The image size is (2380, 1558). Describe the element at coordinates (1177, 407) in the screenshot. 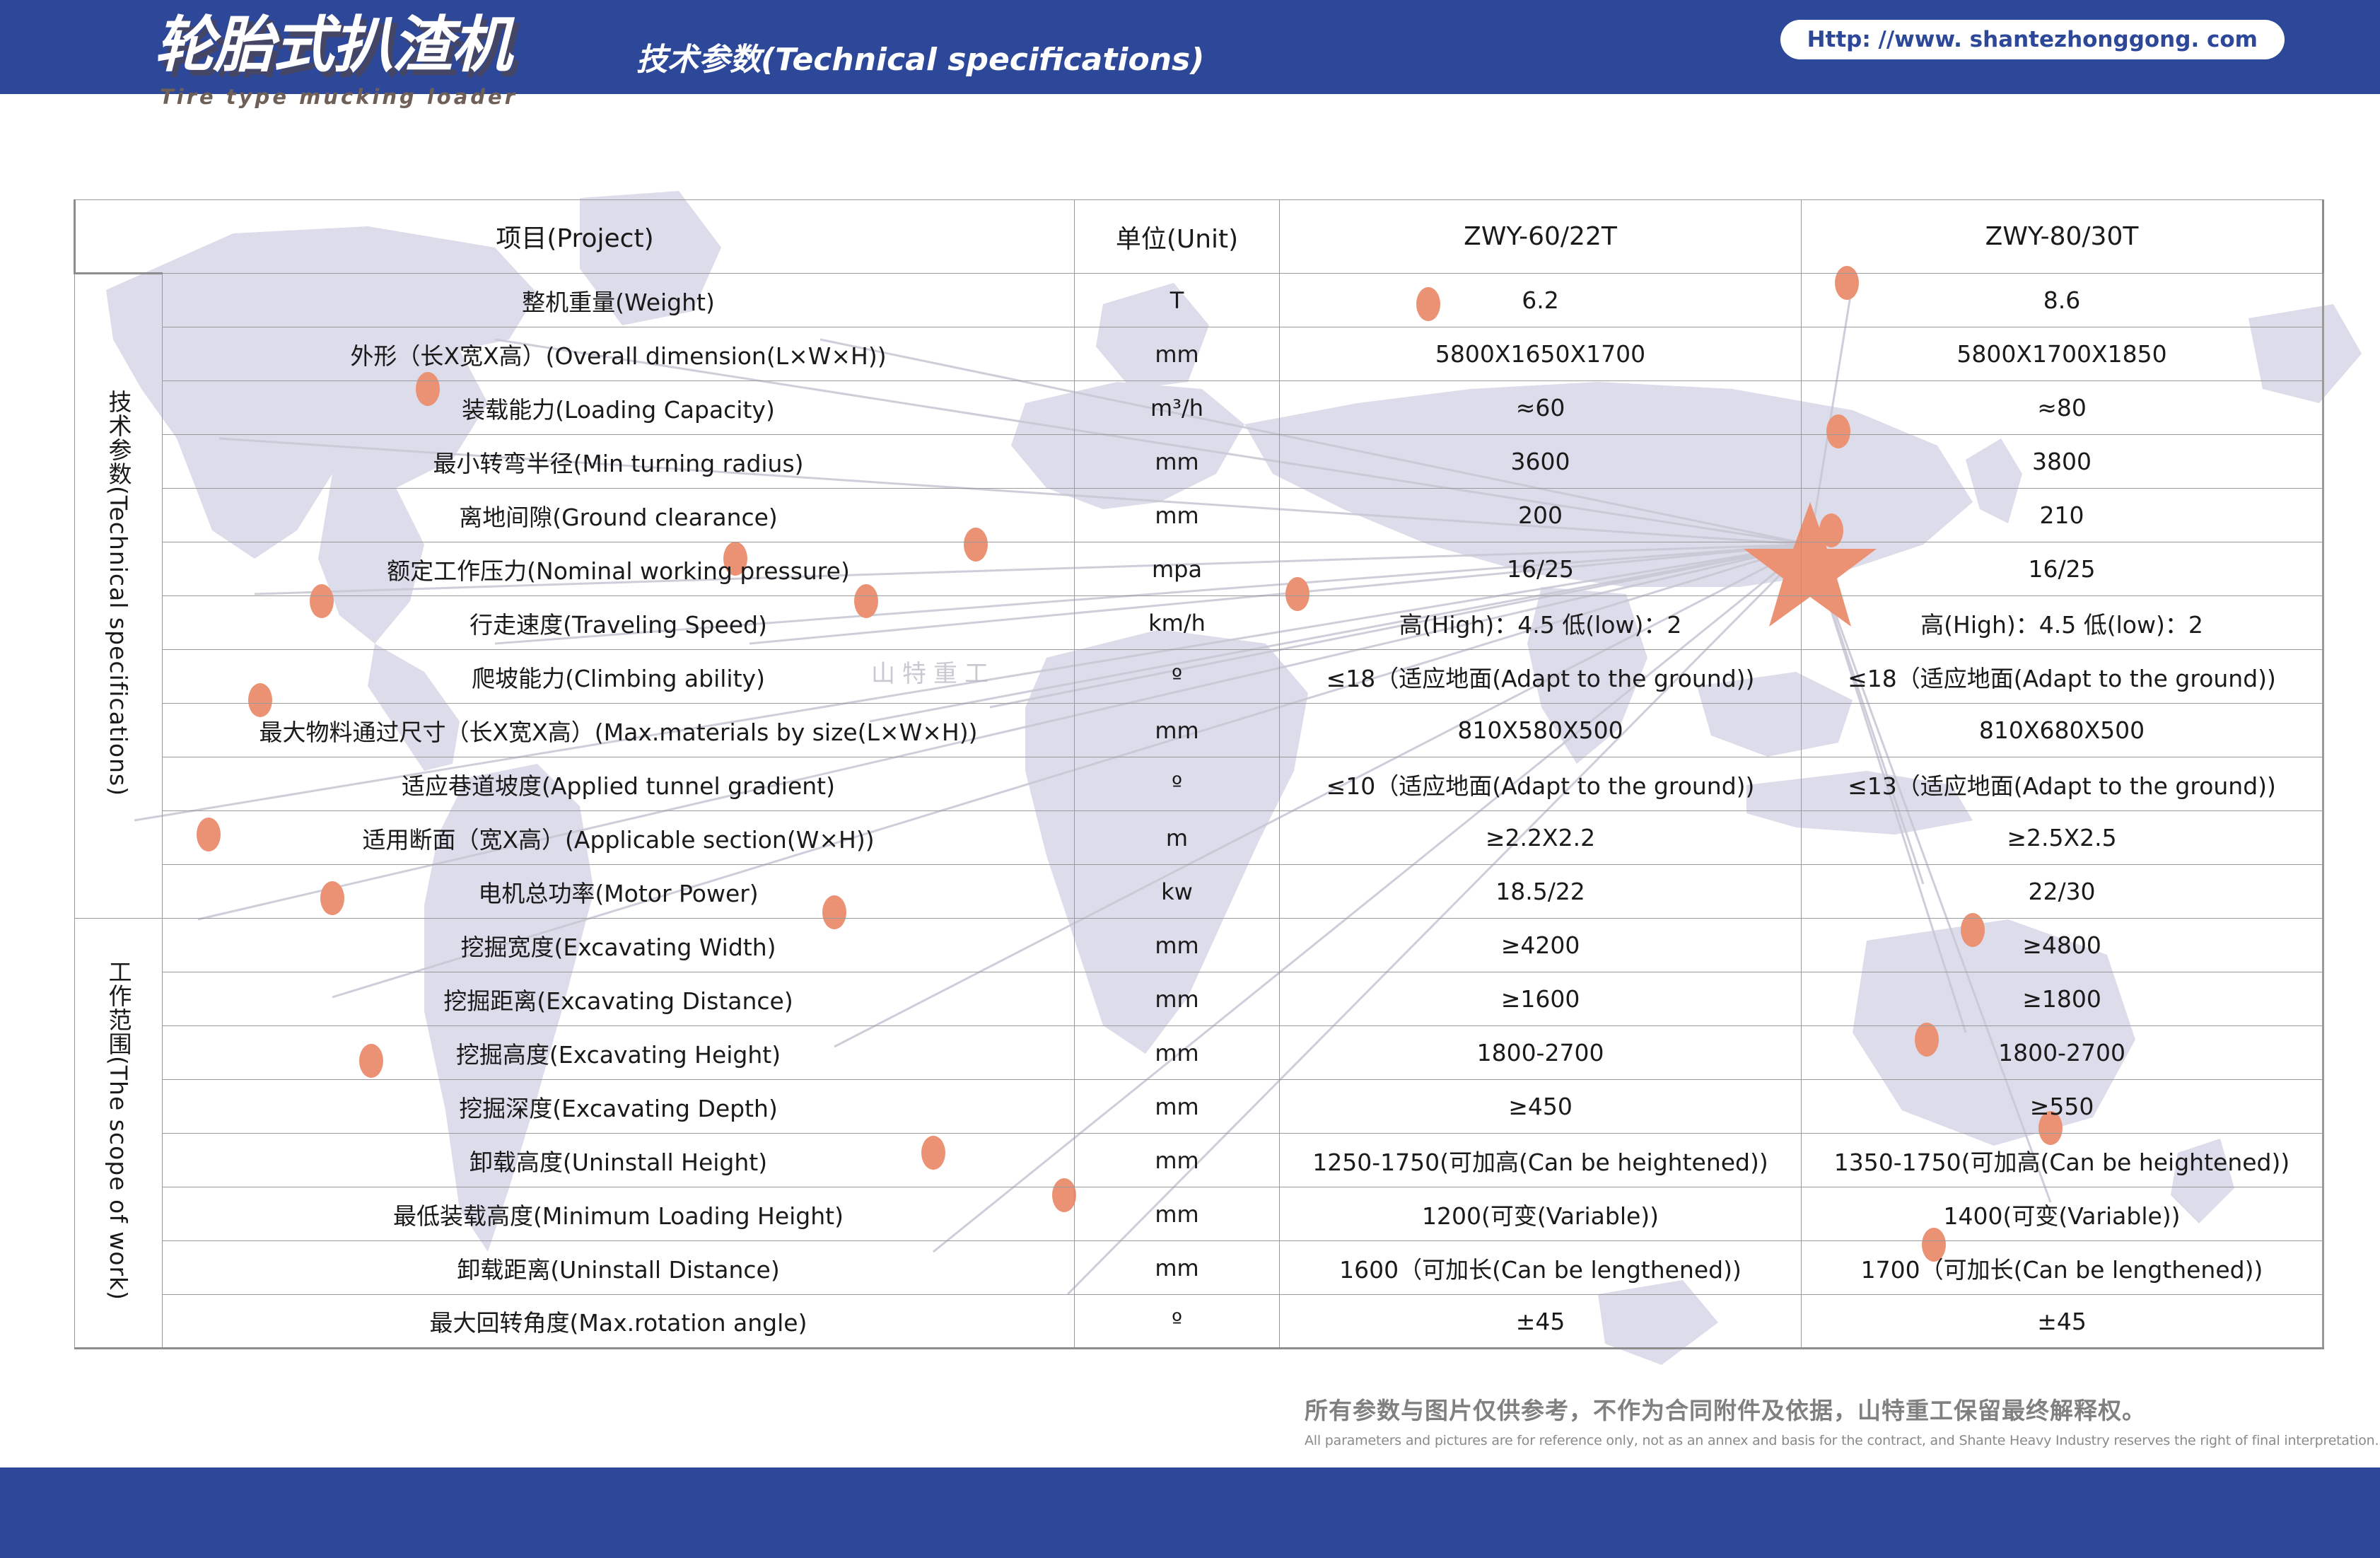

I see `row-unit: m³/h` at that location.